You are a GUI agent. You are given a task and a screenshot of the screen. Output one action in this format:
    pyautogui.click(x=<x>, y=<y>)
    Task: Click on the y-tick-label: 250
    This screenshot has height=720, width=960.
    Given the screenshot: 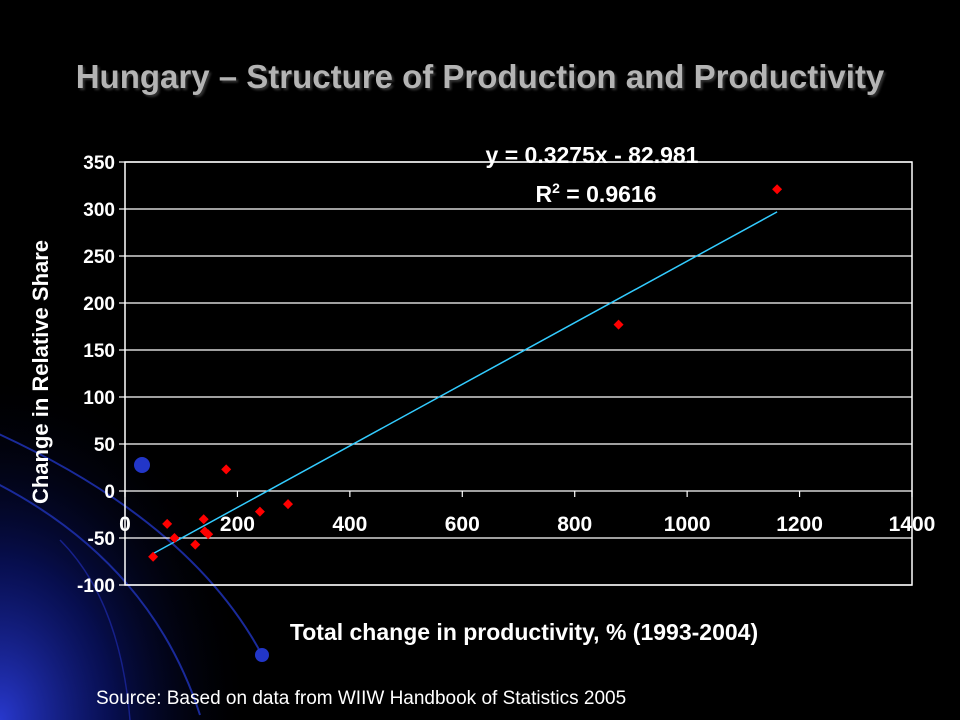 What is the action you would take?
    pyautogui.click(x=99, y=257)
    